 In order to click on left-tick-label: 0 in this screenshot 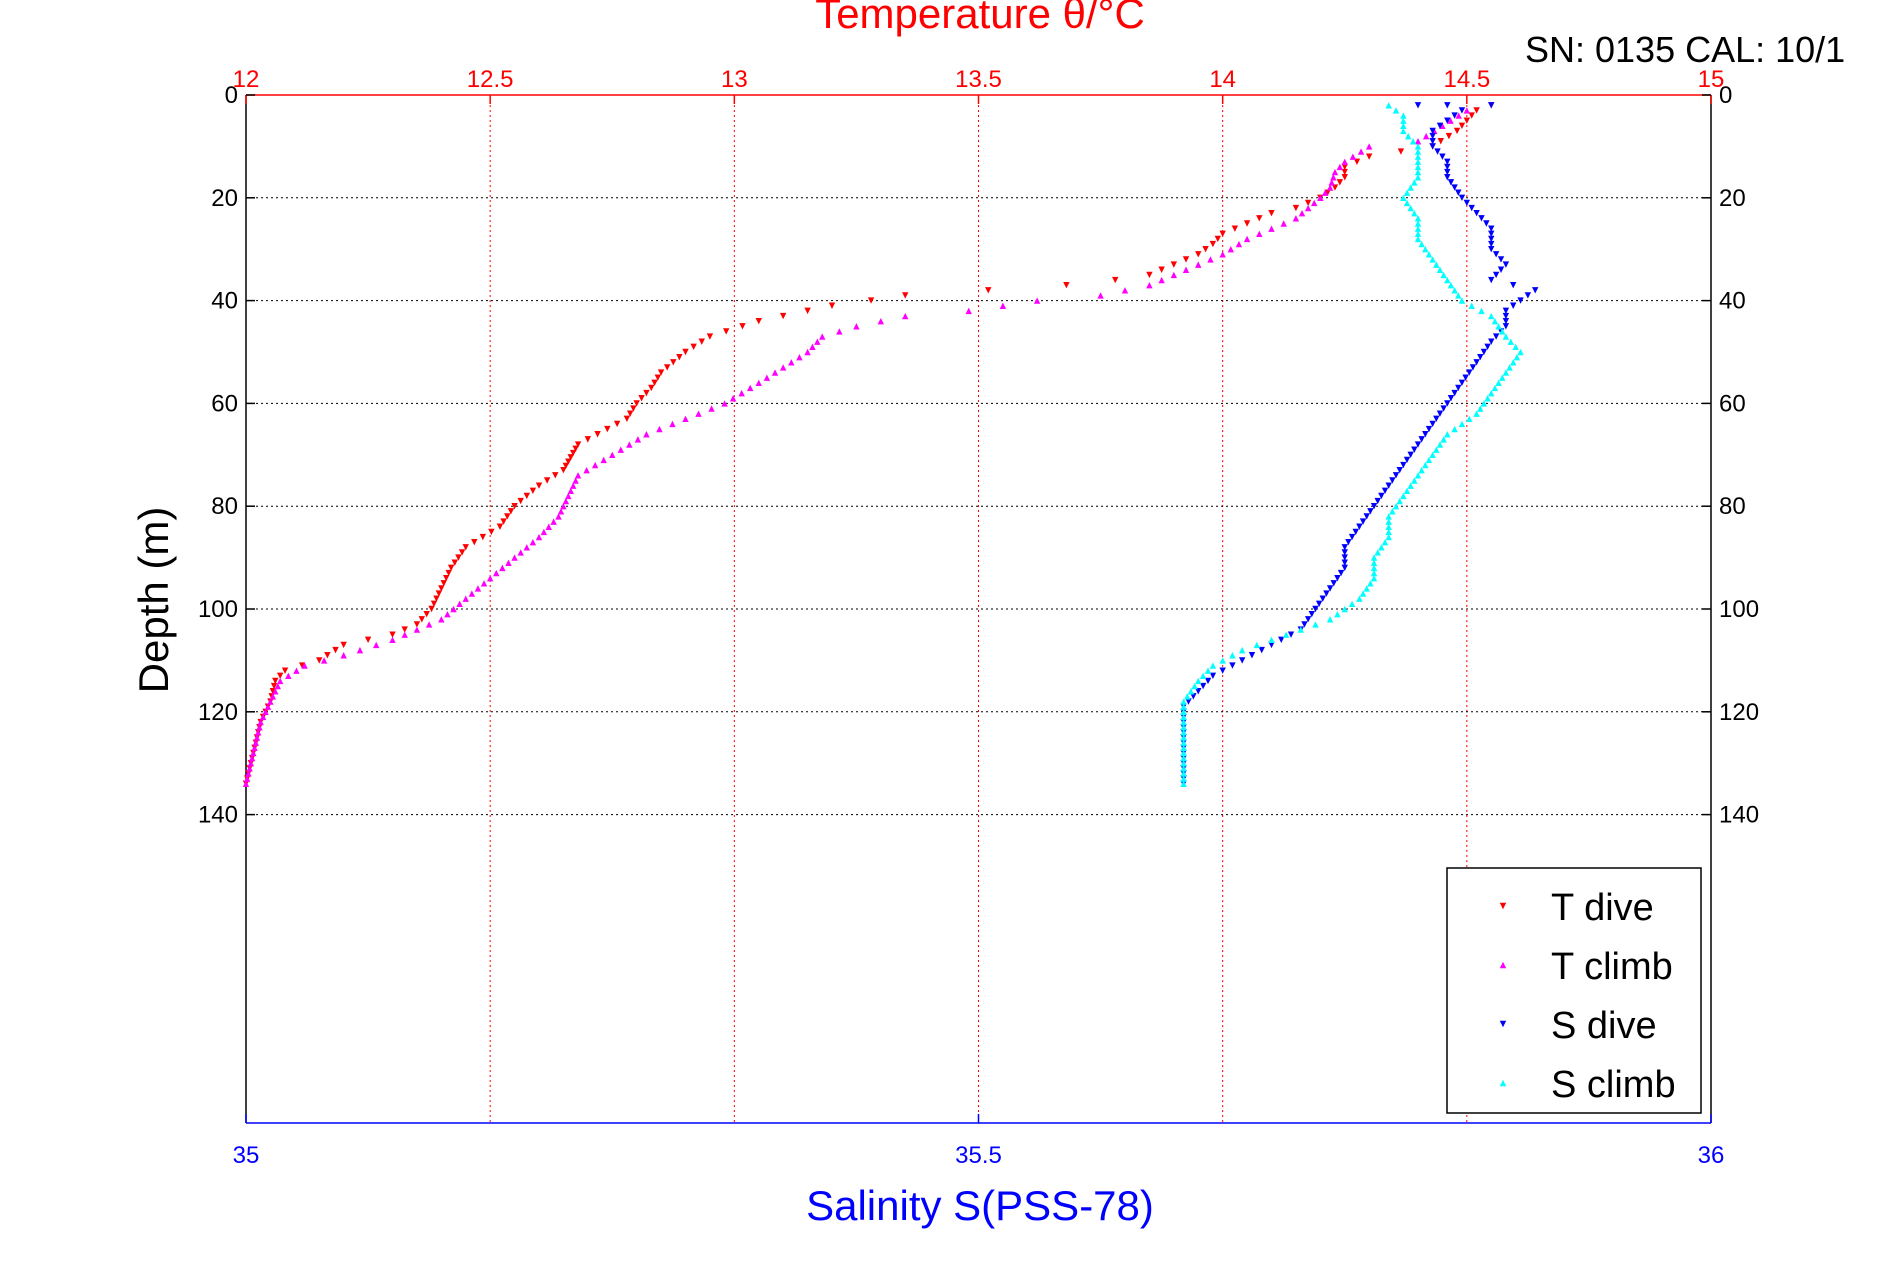, I will do `click(231, 95)`.